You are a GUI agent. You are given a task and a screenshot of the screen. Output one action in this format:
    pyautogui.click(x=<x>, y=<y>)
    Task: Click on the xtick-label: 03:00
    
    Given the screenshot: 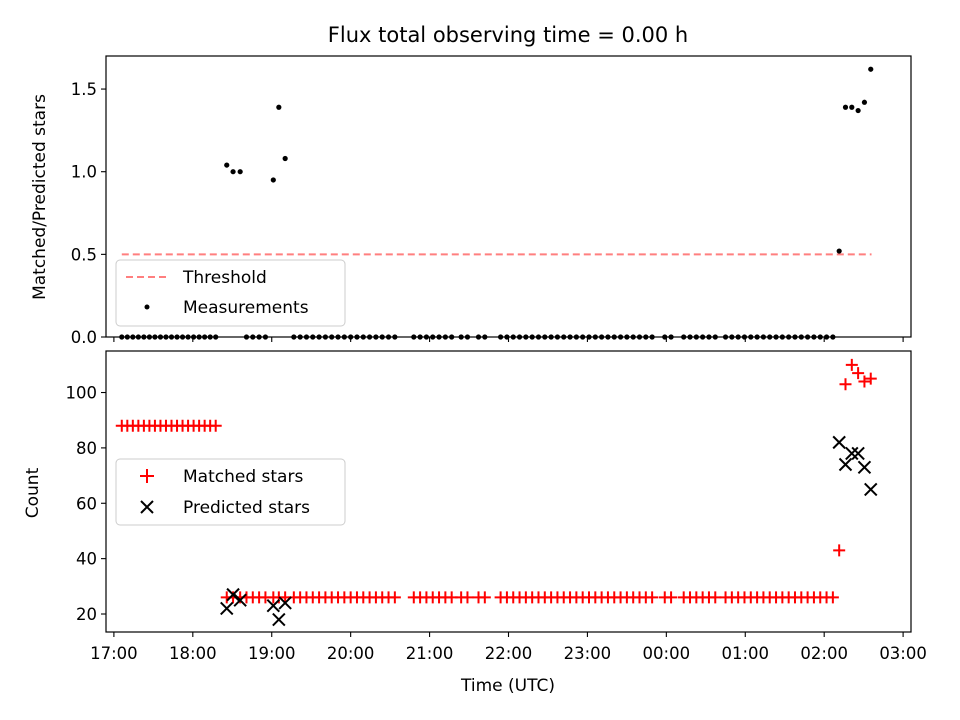 What is the action you would take?
    pyautogui.click(x=903, y=653)
    